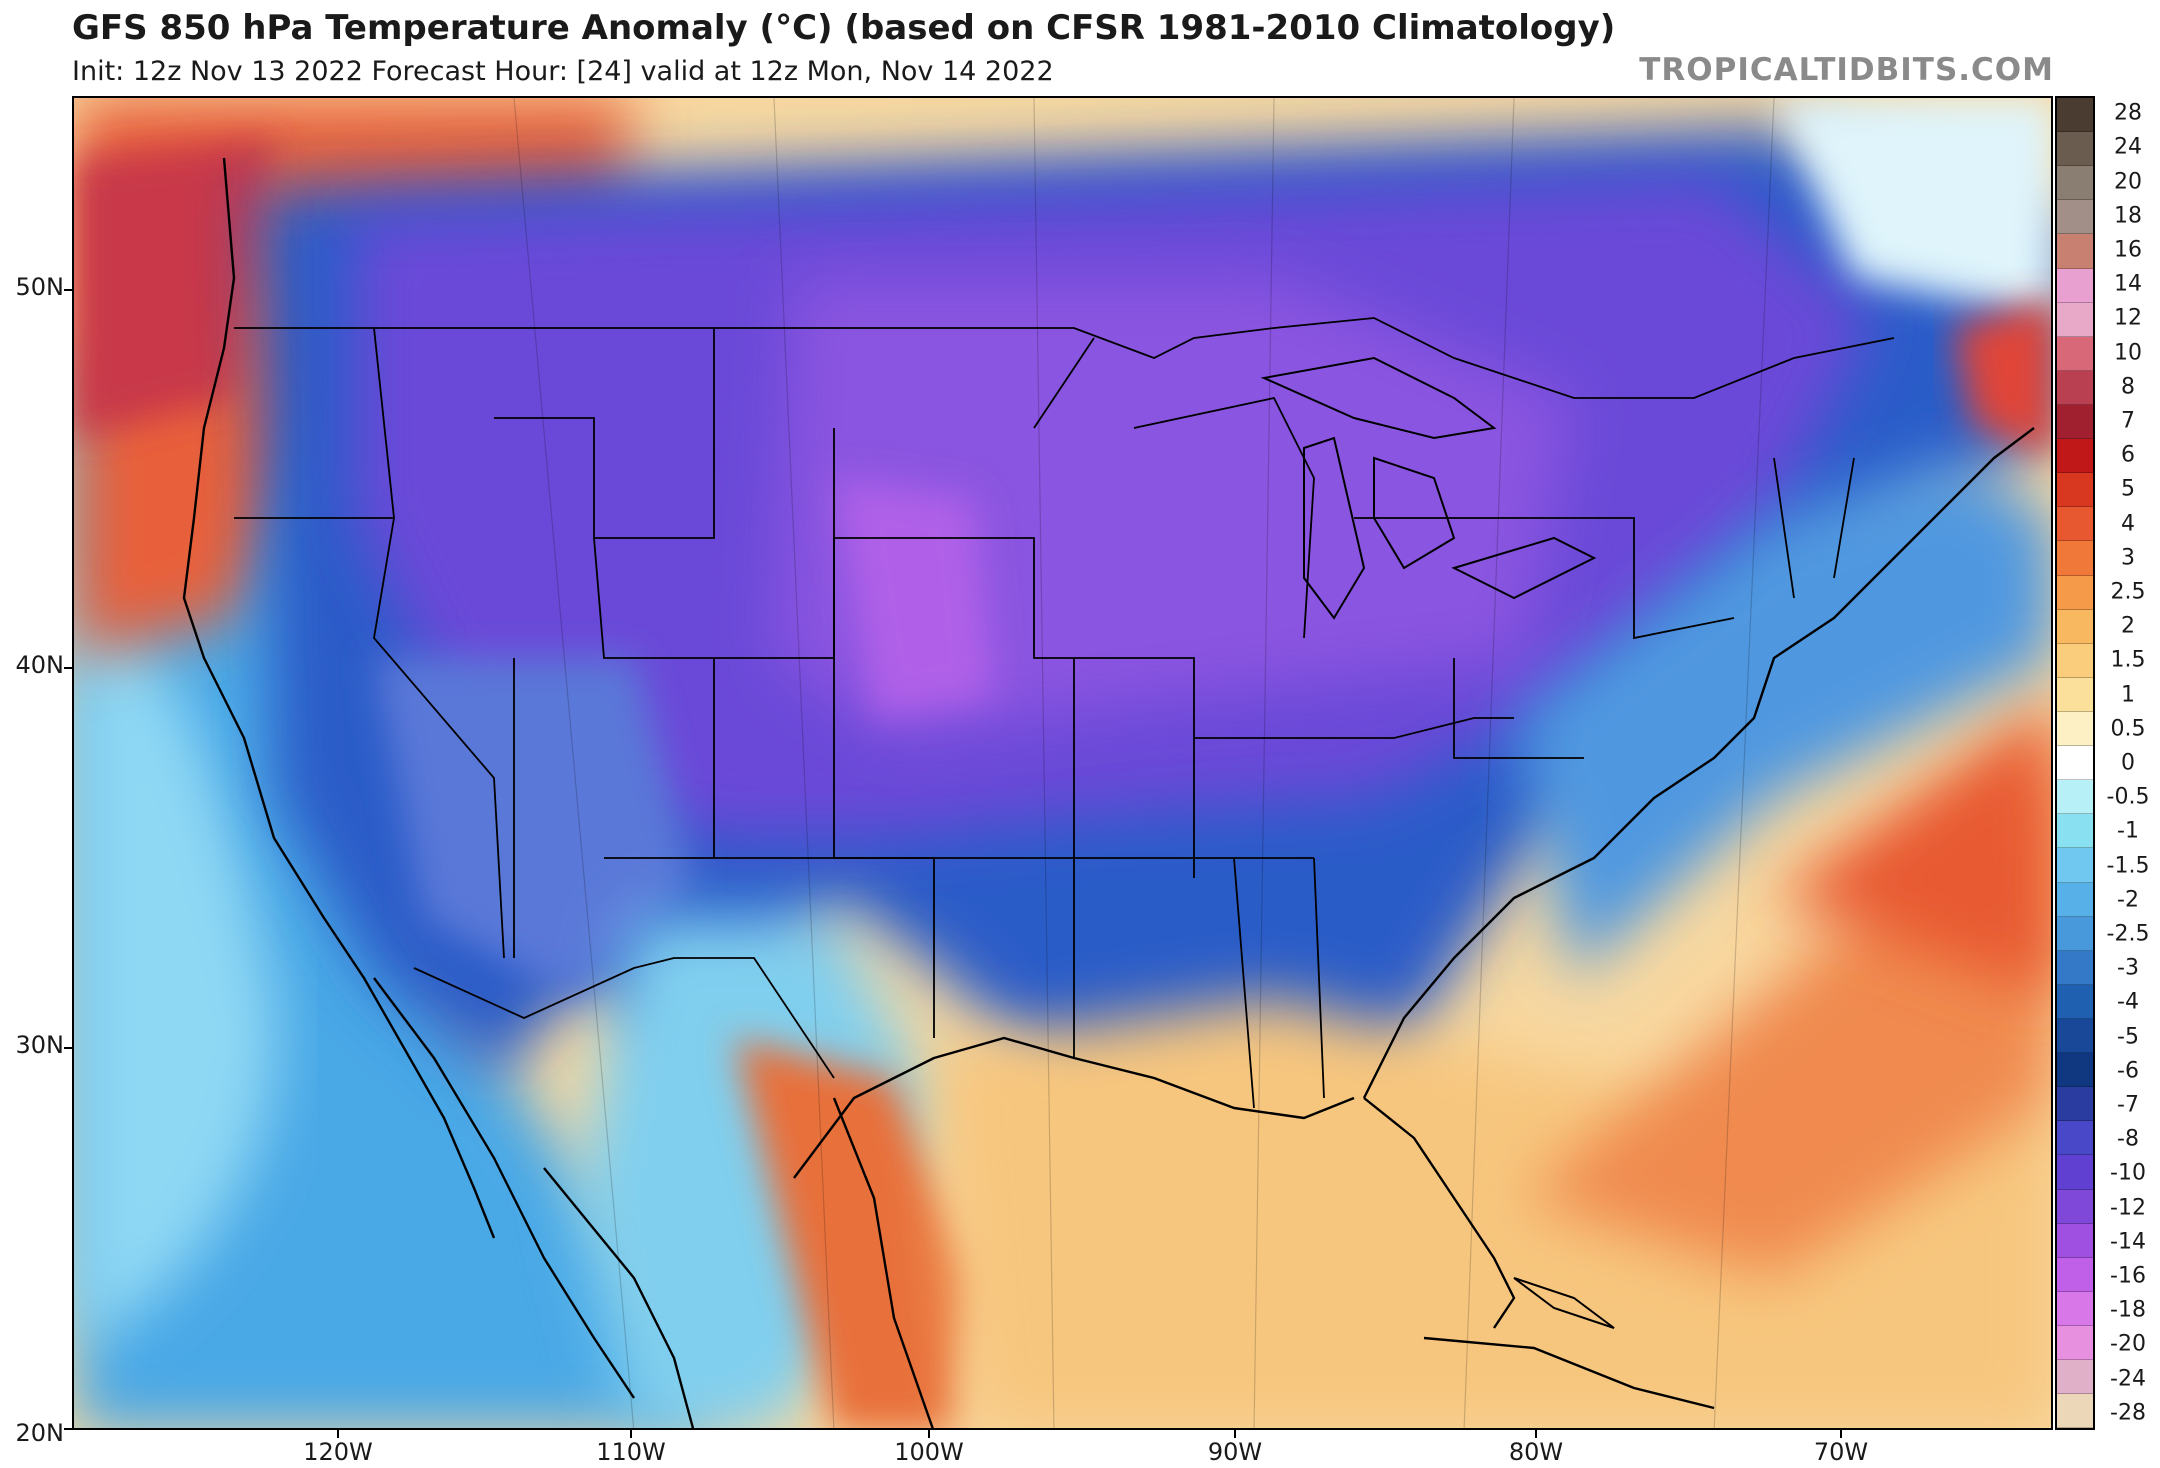 This screenshot has width=2160, height=1468. Describe the element at coordinates (2128, 387) in the screenshot. I see `colorbar-label: 8` at that location.